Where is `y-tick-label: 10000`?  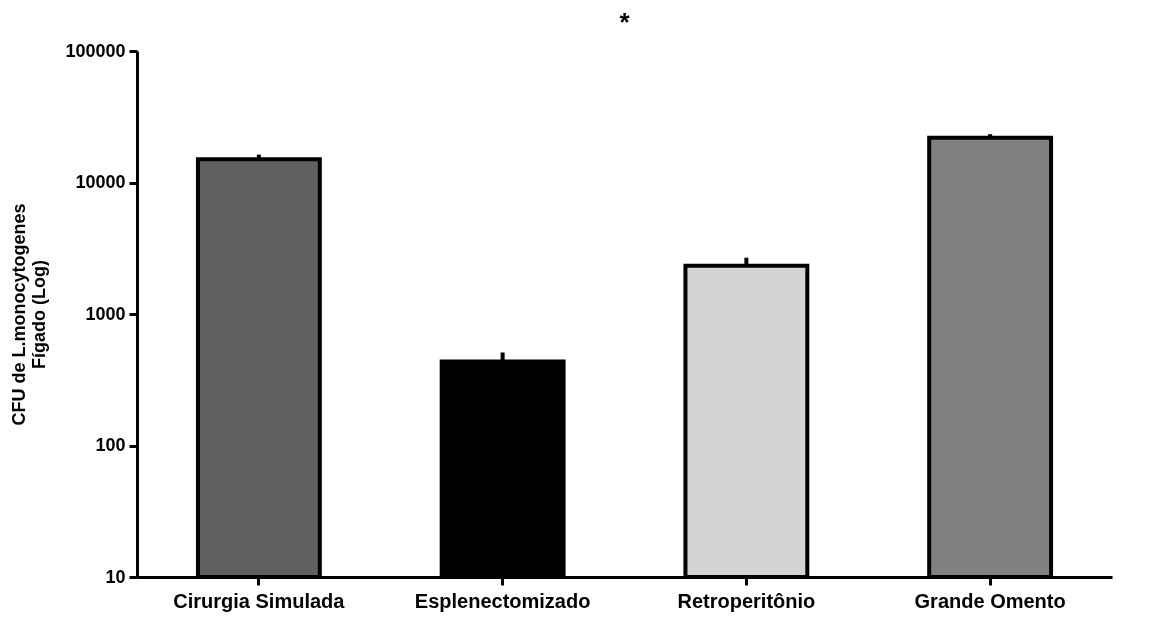 y-tick-label: 10000 is located at coordinates (100, 182).